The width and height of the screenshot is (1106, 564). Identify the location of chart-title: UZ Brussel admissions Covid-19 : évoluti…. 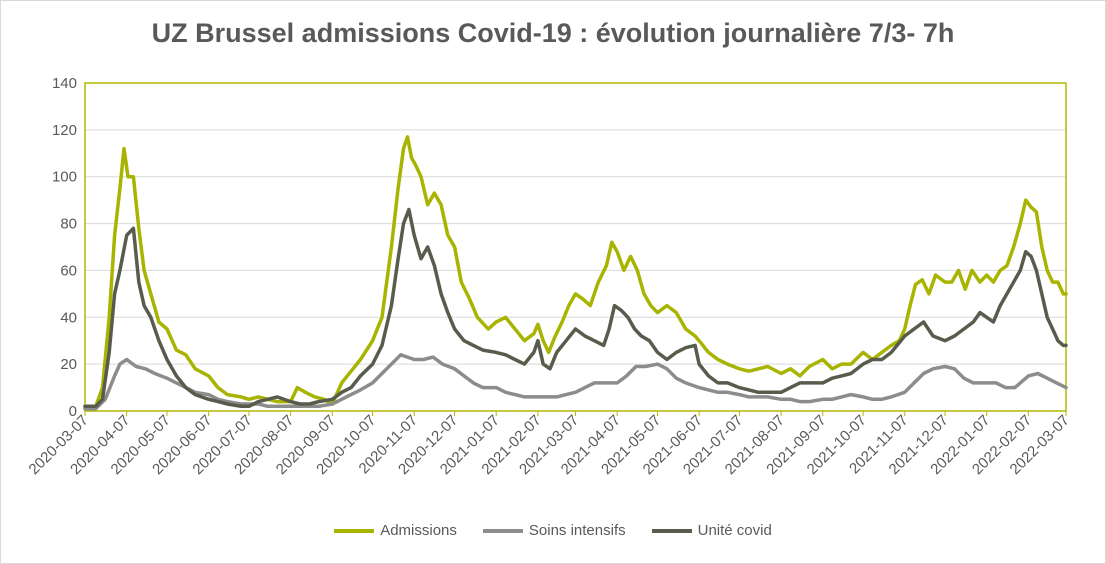
(553, 33).